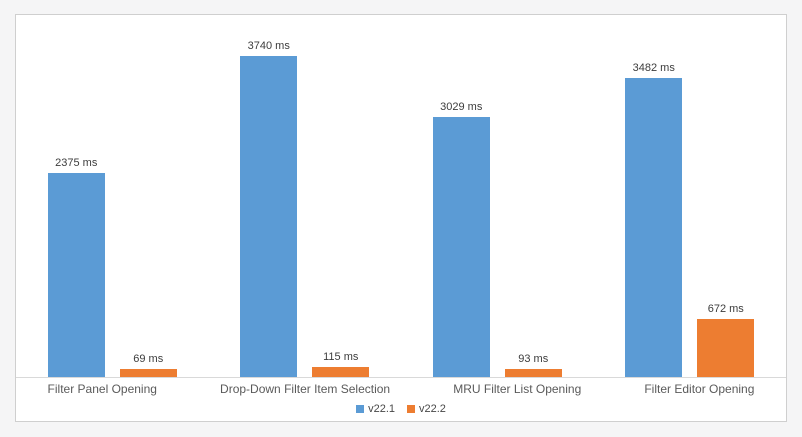 The width and height of the screenshot is (802, 437). I want to click on bar-cell-v22-2-filter-panel-opening: 69 ms, so click(148, 365).